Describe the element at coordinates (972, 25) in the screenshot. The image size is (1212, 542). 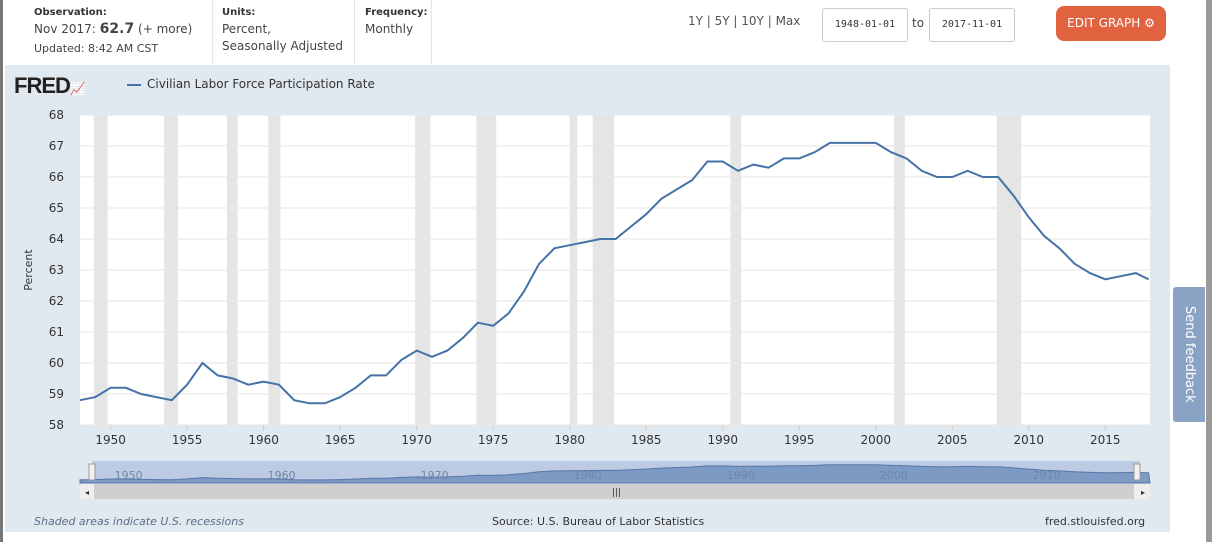
I see `end-date-input: 2017-11-01` at that location.